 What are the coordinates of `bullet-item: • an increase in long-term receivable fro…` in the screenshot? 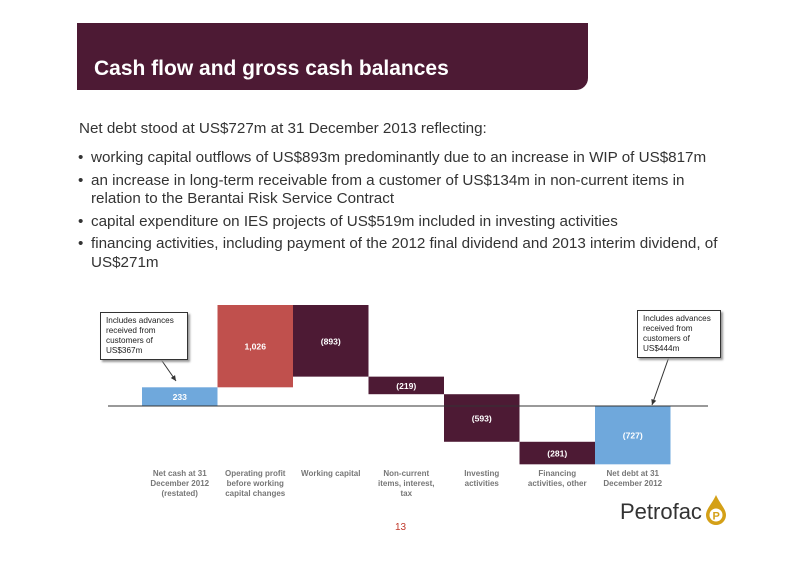 It's located at (398, 190).